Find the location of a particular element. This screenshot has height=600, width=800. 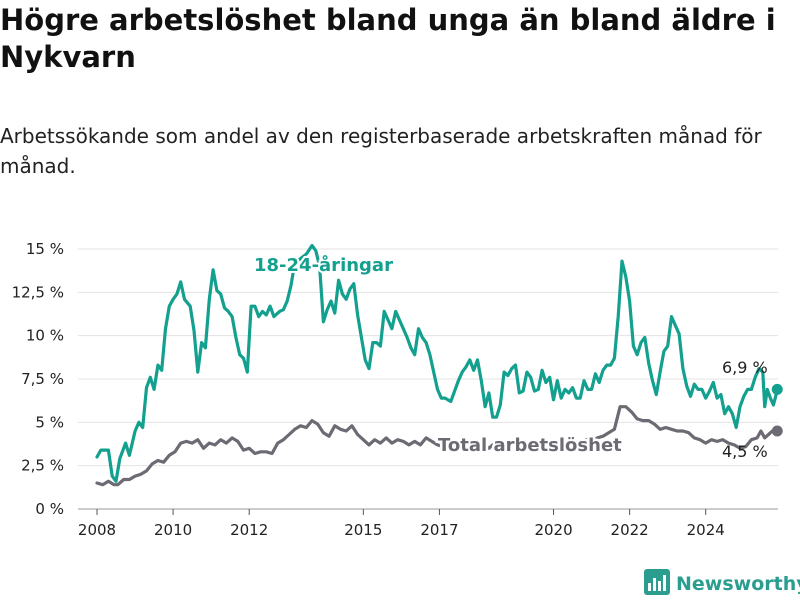

brand-logo: Newsworthy is located at coordinates (722, 584).